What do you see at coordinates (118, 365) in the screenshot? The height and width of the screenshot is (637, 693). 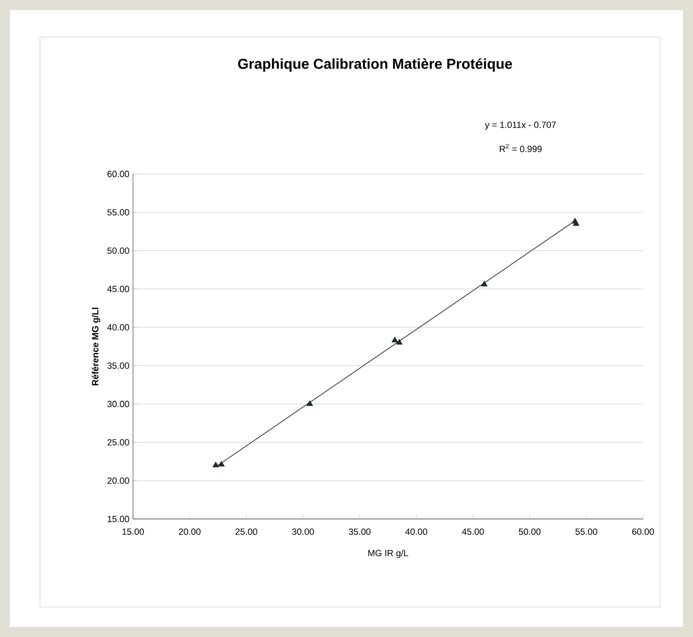 I see `y-tick-label: 35.00` at bounding box center [118, 365].